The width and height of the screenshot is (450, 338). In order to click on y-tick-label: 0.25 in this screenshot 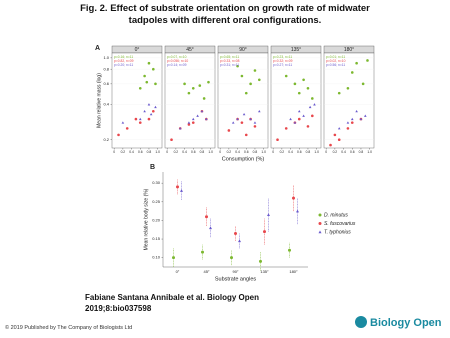, I will do `click(156, 201)`.